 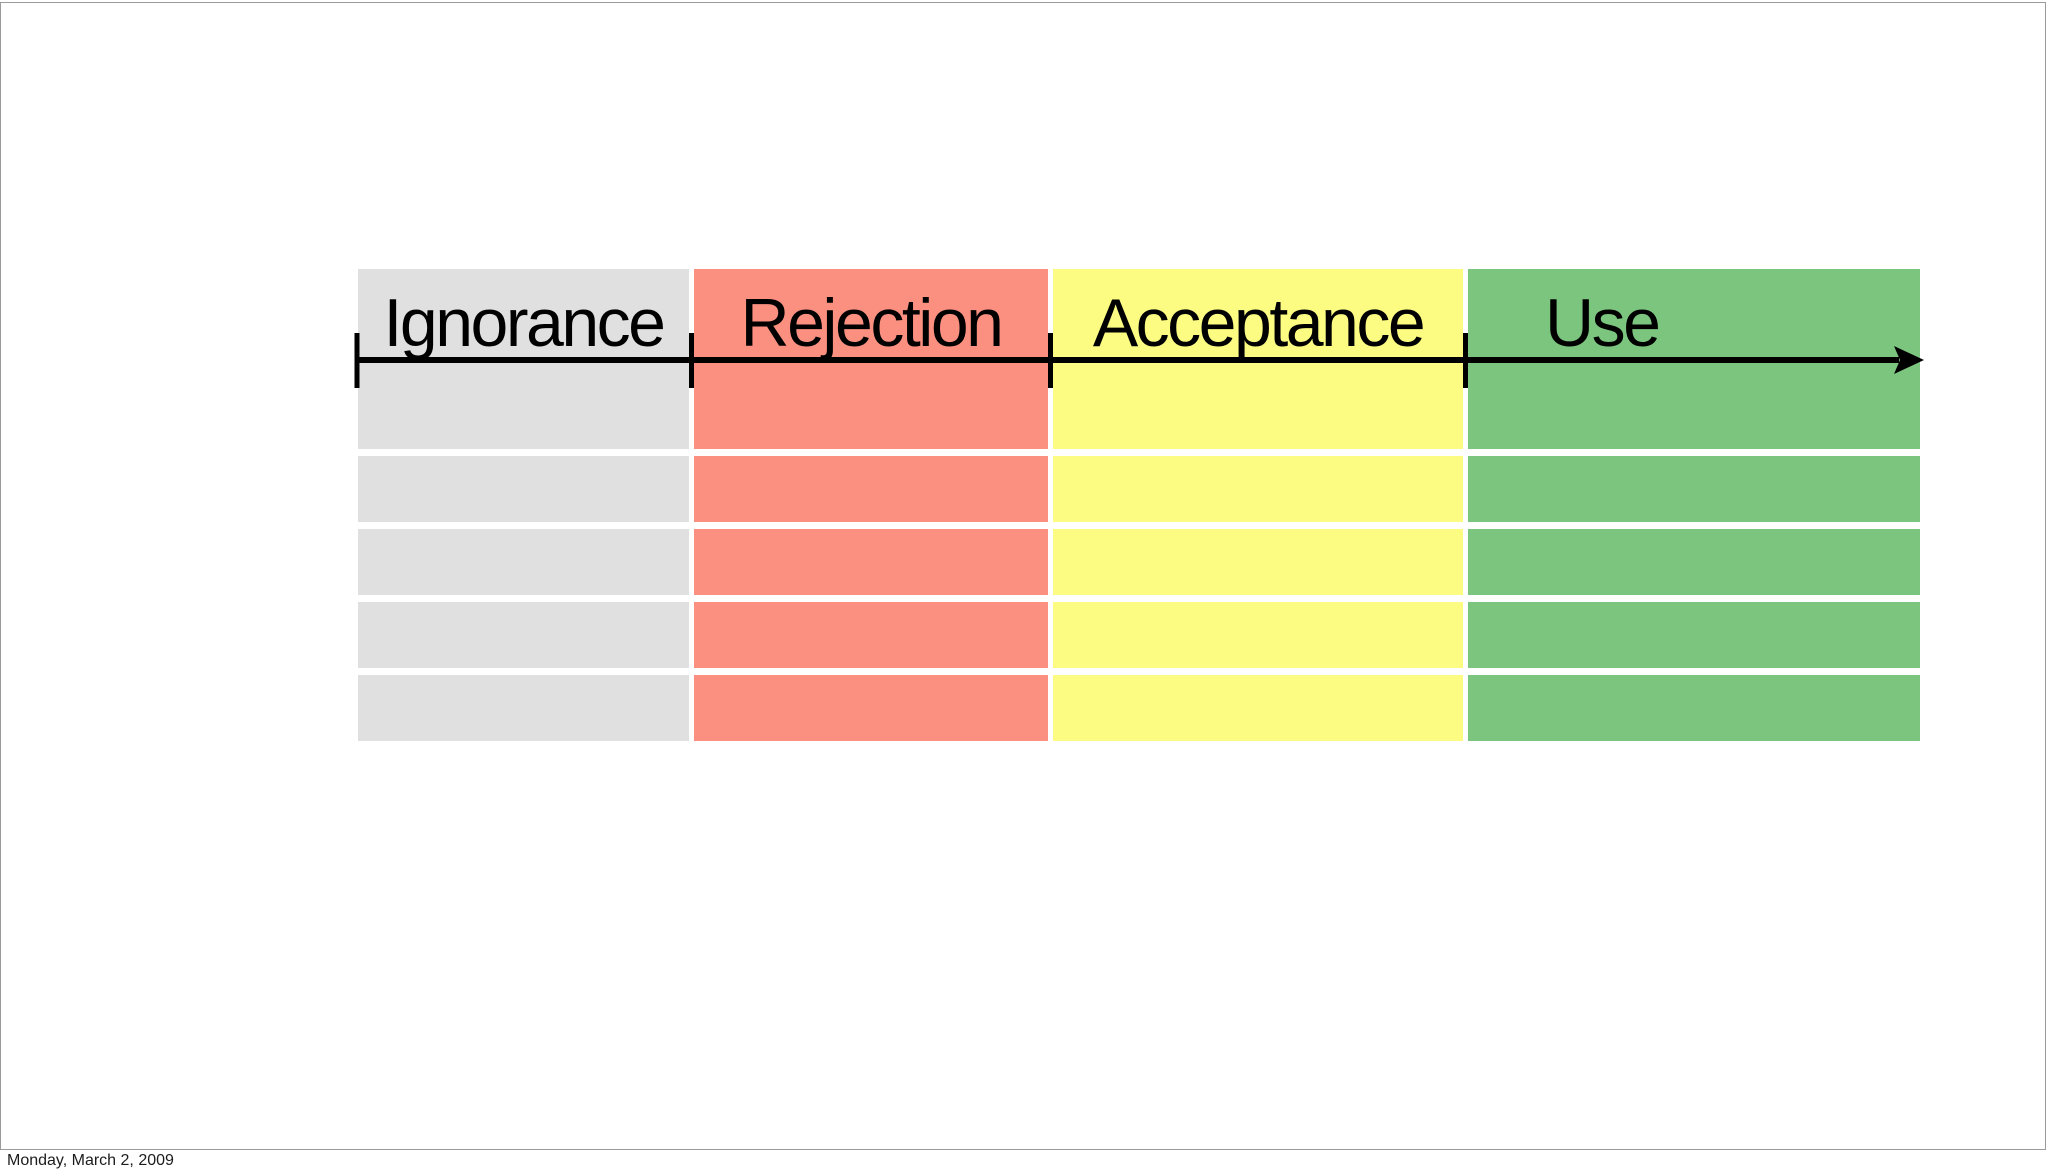 What do you see at coordinates (1603, 323) in the screenshot?
I see `stage-label: Use` at bounding box center [1603, 323].